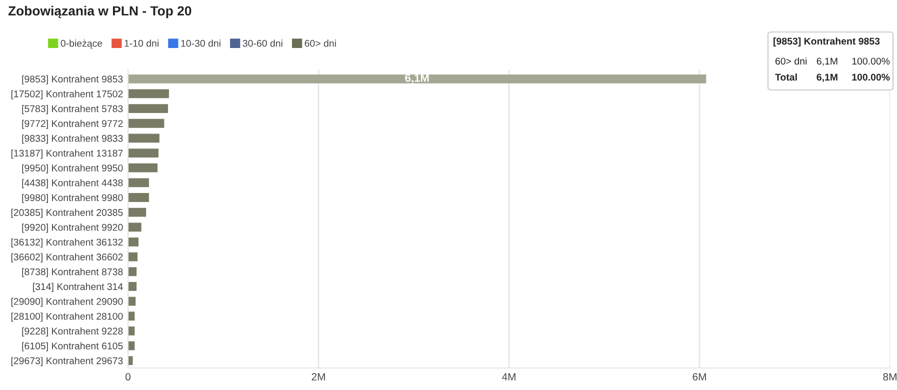  What do you see at coordinates (827, 78) in the screenshot?
I see `annotation: 6,1M` at bounding box center [827, 78].